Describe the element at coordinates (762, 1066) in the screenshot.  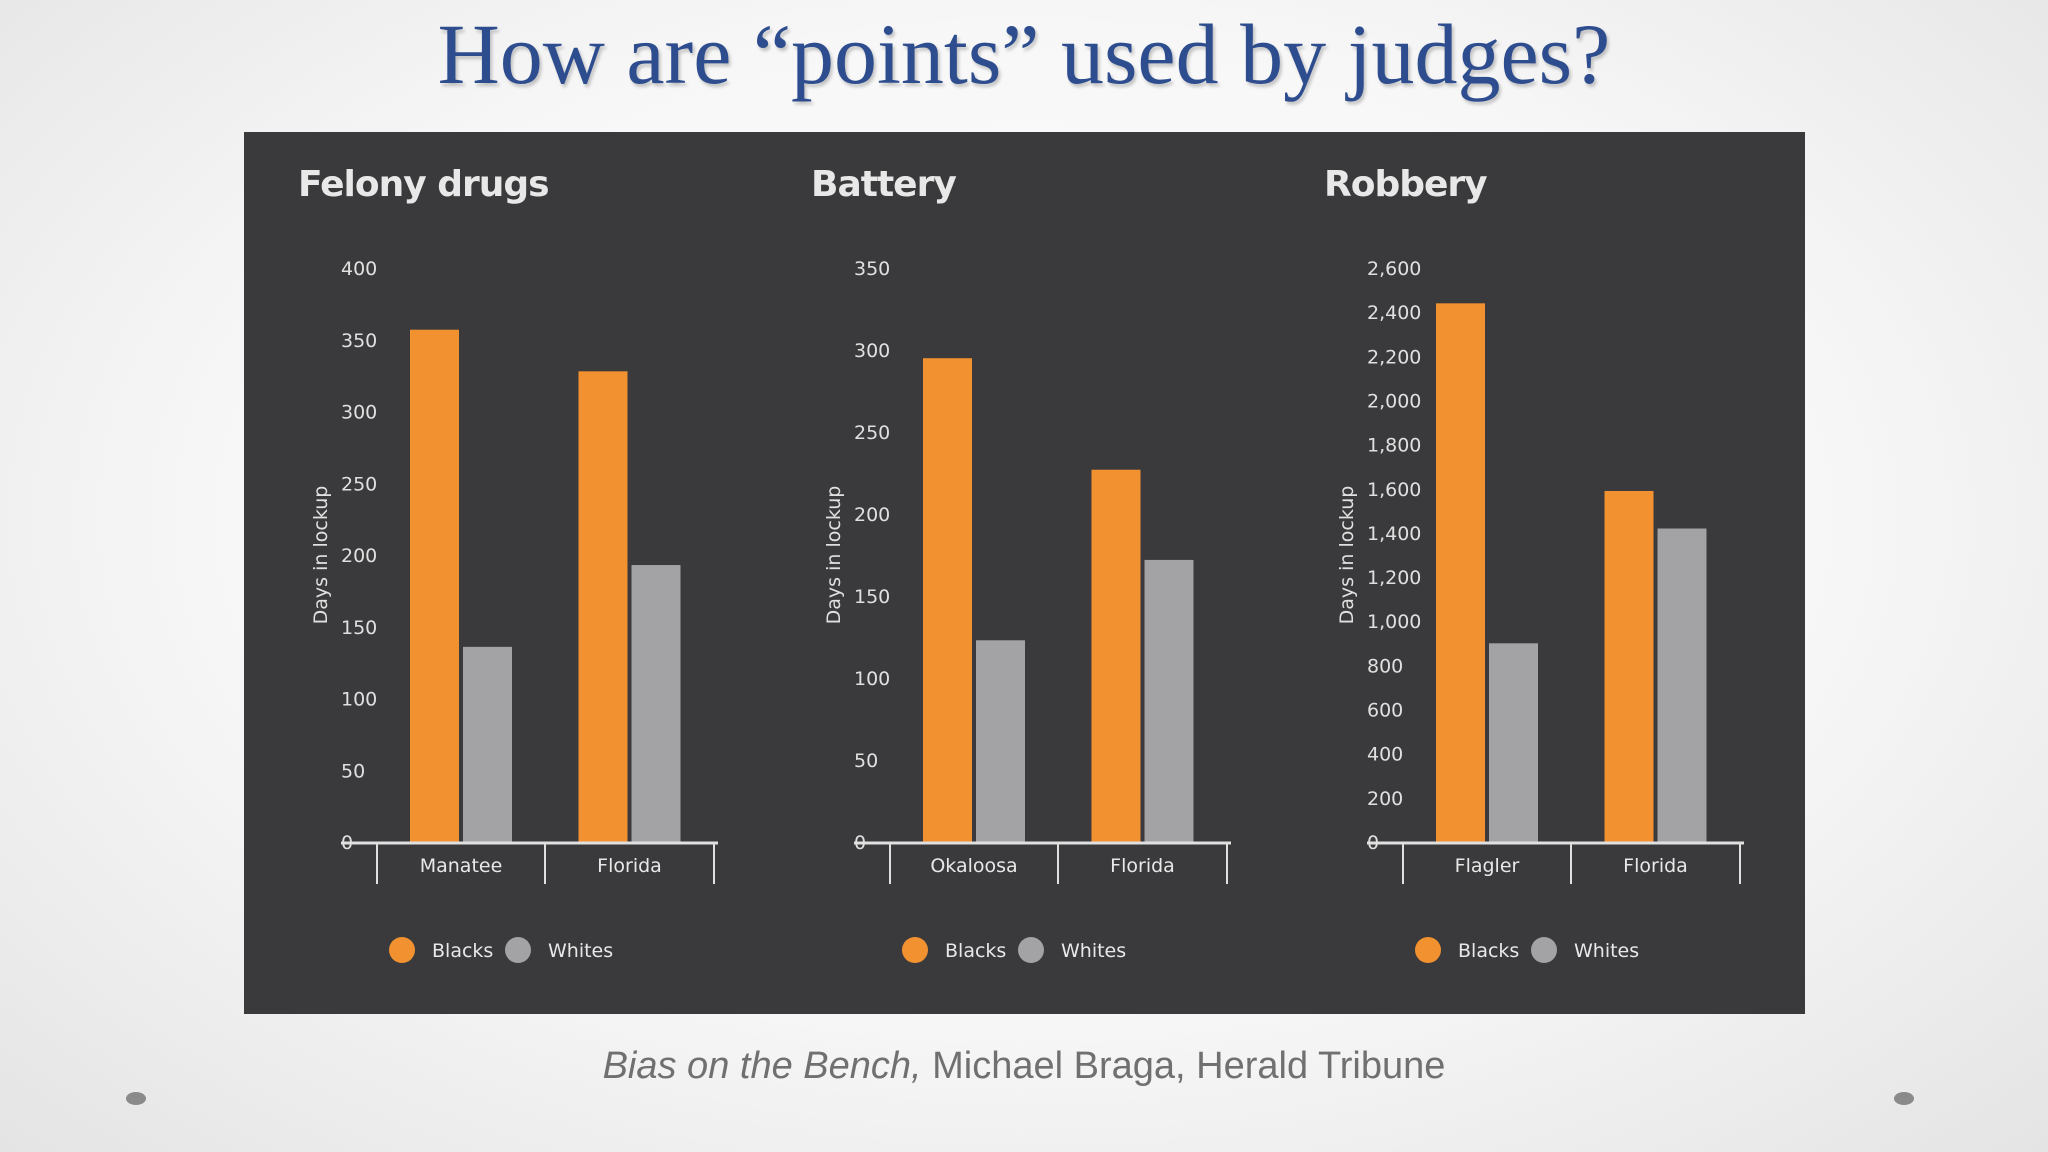
I see `caption-italic: Bias on the Bench,` at that location.